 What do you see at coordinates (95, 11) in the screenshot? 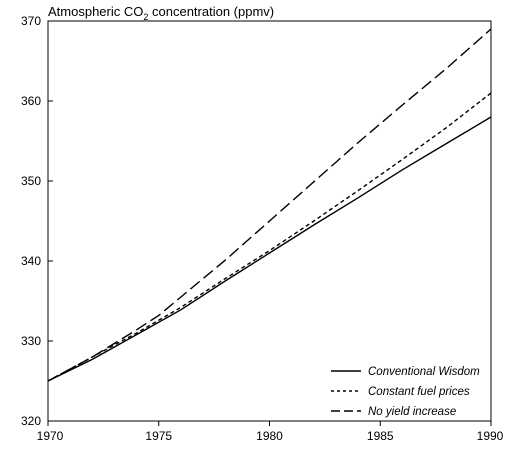
I see `chart-title-main: Atmospheric CO` at bounding box center [95, 11].